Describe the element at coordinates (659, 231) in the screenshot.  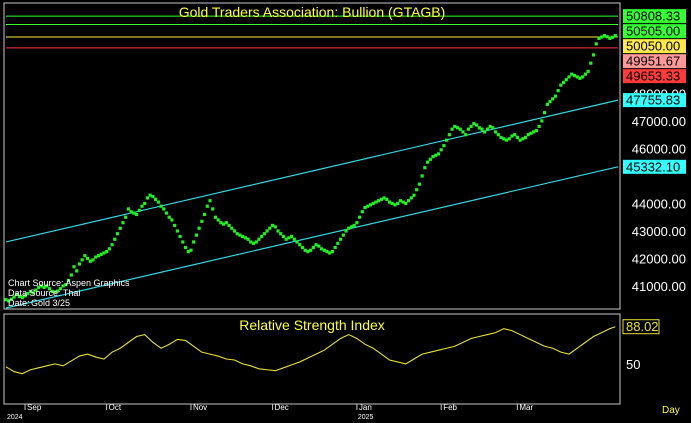
I see `price-tick-label: 43000.00` at that location.